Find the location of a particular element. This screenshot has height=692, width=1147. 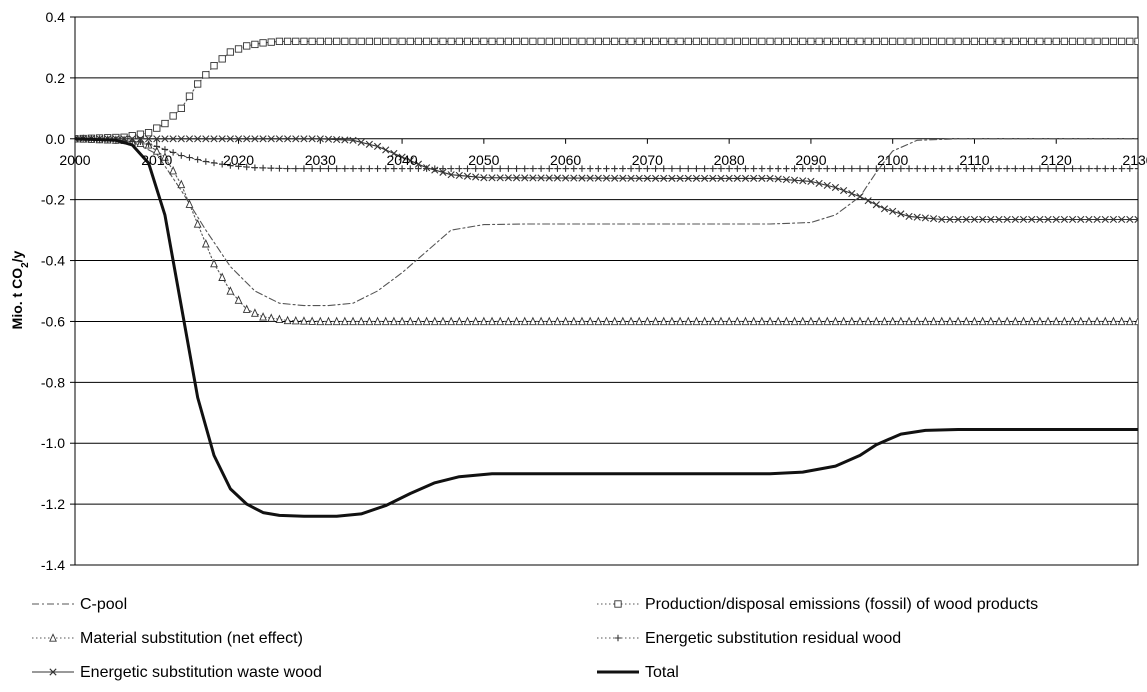

legend-item: Material substitution (net effect) is located at coordinates (167, 638).